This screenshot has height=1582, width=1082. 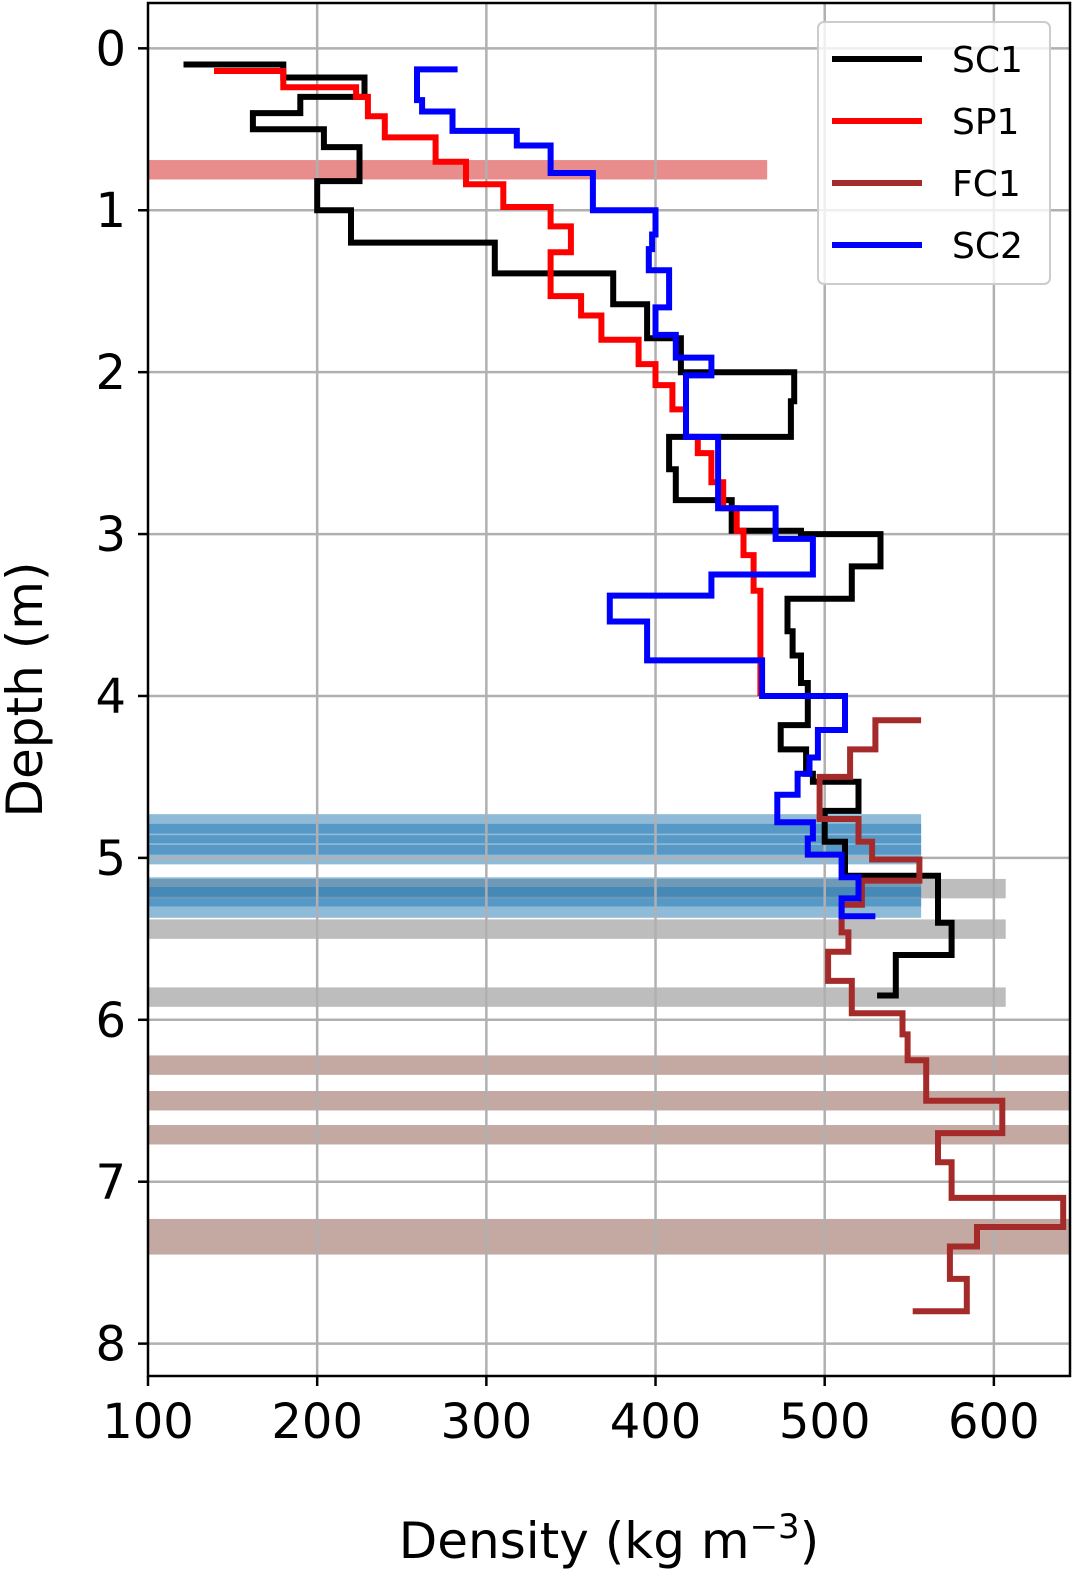 What do you see at coordinates (825, 1422) in the screenshot?
I see `x-tick-label-4: 500` at bounding box center [825, 1422].